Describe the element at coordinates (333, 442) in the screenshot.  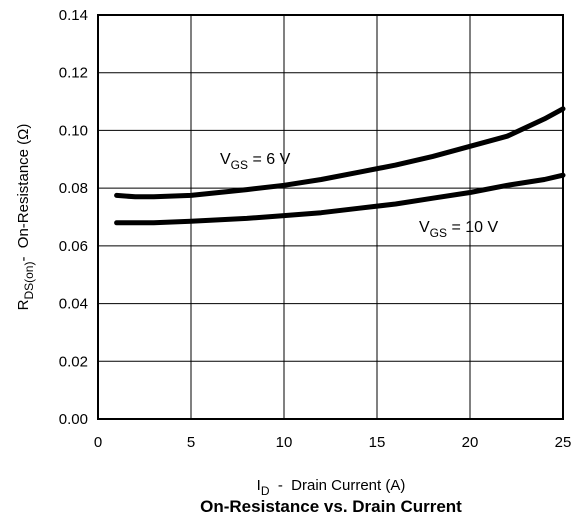
I see `x-tick-labels: 0 5 10 15 20 25` at that location.